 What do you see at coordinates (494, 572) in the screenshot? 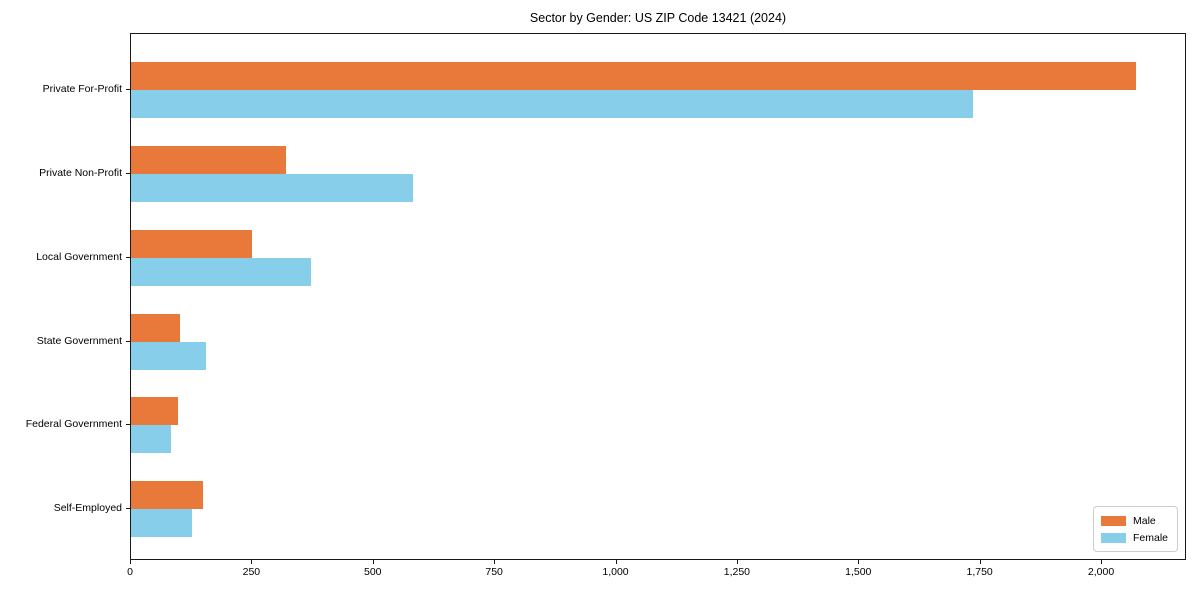
I see `x-tick-label: 750` at bounding box center [494, 572].